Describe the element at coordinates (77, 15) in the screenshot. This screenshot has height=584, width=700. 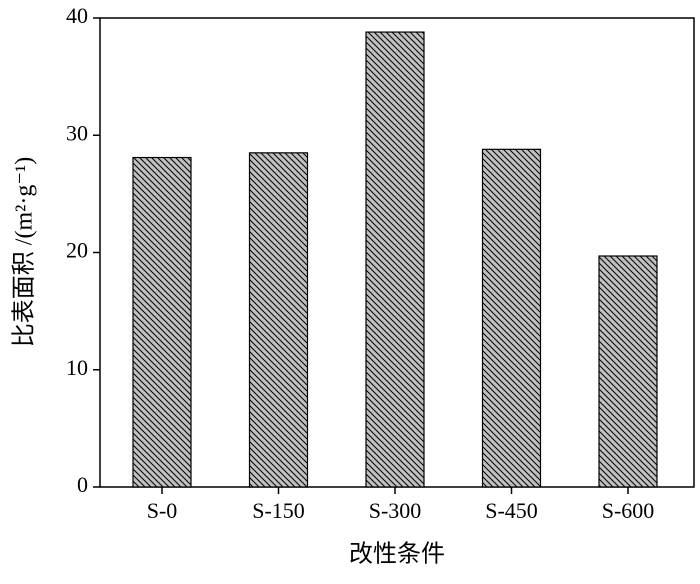
I see `y-tick-label: 40` at that location.